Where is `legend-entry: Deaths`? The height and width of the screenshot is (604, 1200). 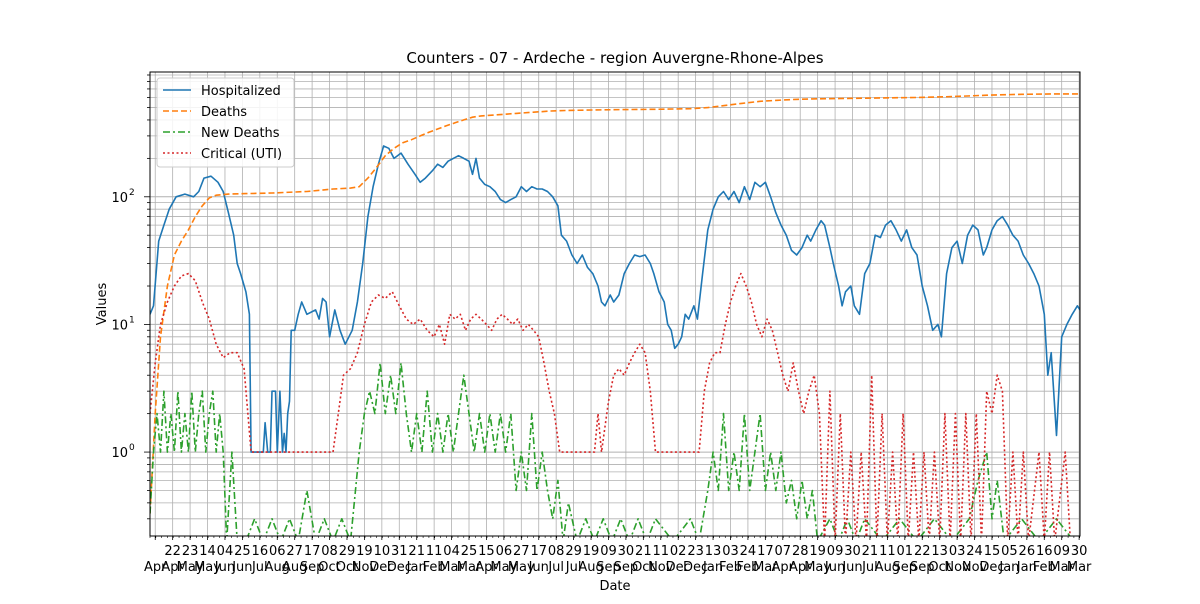
legend-entry: Deaths is located at coordinates (224, 112).